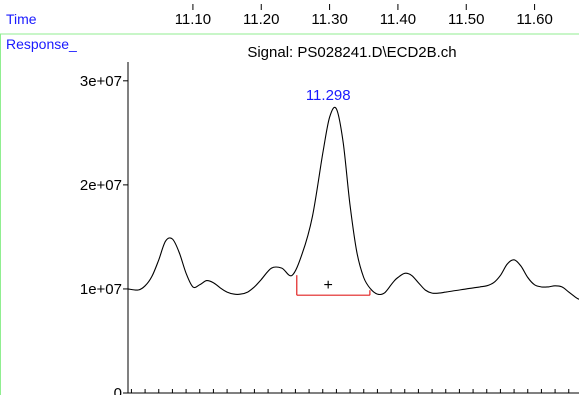  Describe the element at coordinates (118, 390) in the screenshot. I see `y-tick-label: 0` at that location.